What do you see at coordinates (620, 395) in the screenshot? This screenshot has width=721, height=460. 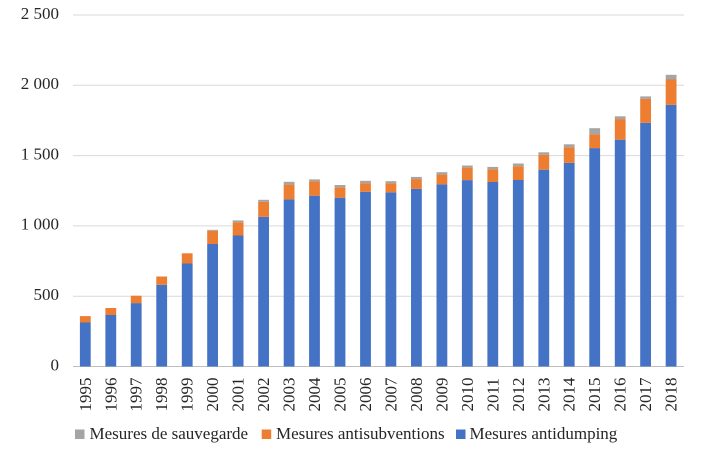 I see `svg-text: 2016` at bounding box center [620, 395].